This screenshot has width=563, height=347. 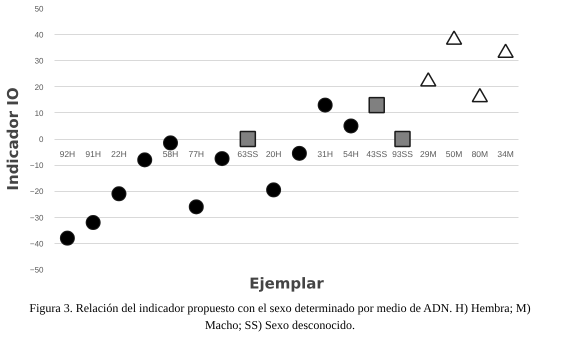 What do you see at coordinates (39, 35) in the screenshot?
I see `y-tick-label: 40` at bounding box center [39, 35].